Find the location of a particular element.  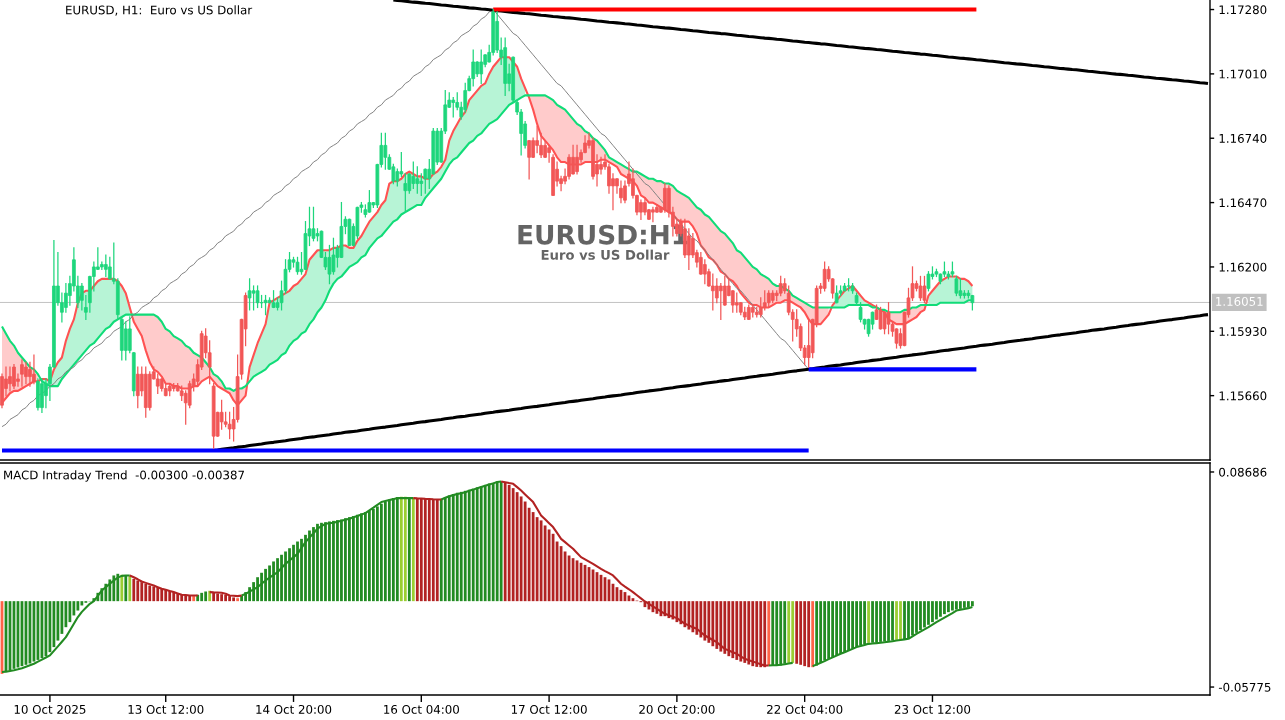

y-tick-label: 1.17010 is located at coordinates (1243, 74).